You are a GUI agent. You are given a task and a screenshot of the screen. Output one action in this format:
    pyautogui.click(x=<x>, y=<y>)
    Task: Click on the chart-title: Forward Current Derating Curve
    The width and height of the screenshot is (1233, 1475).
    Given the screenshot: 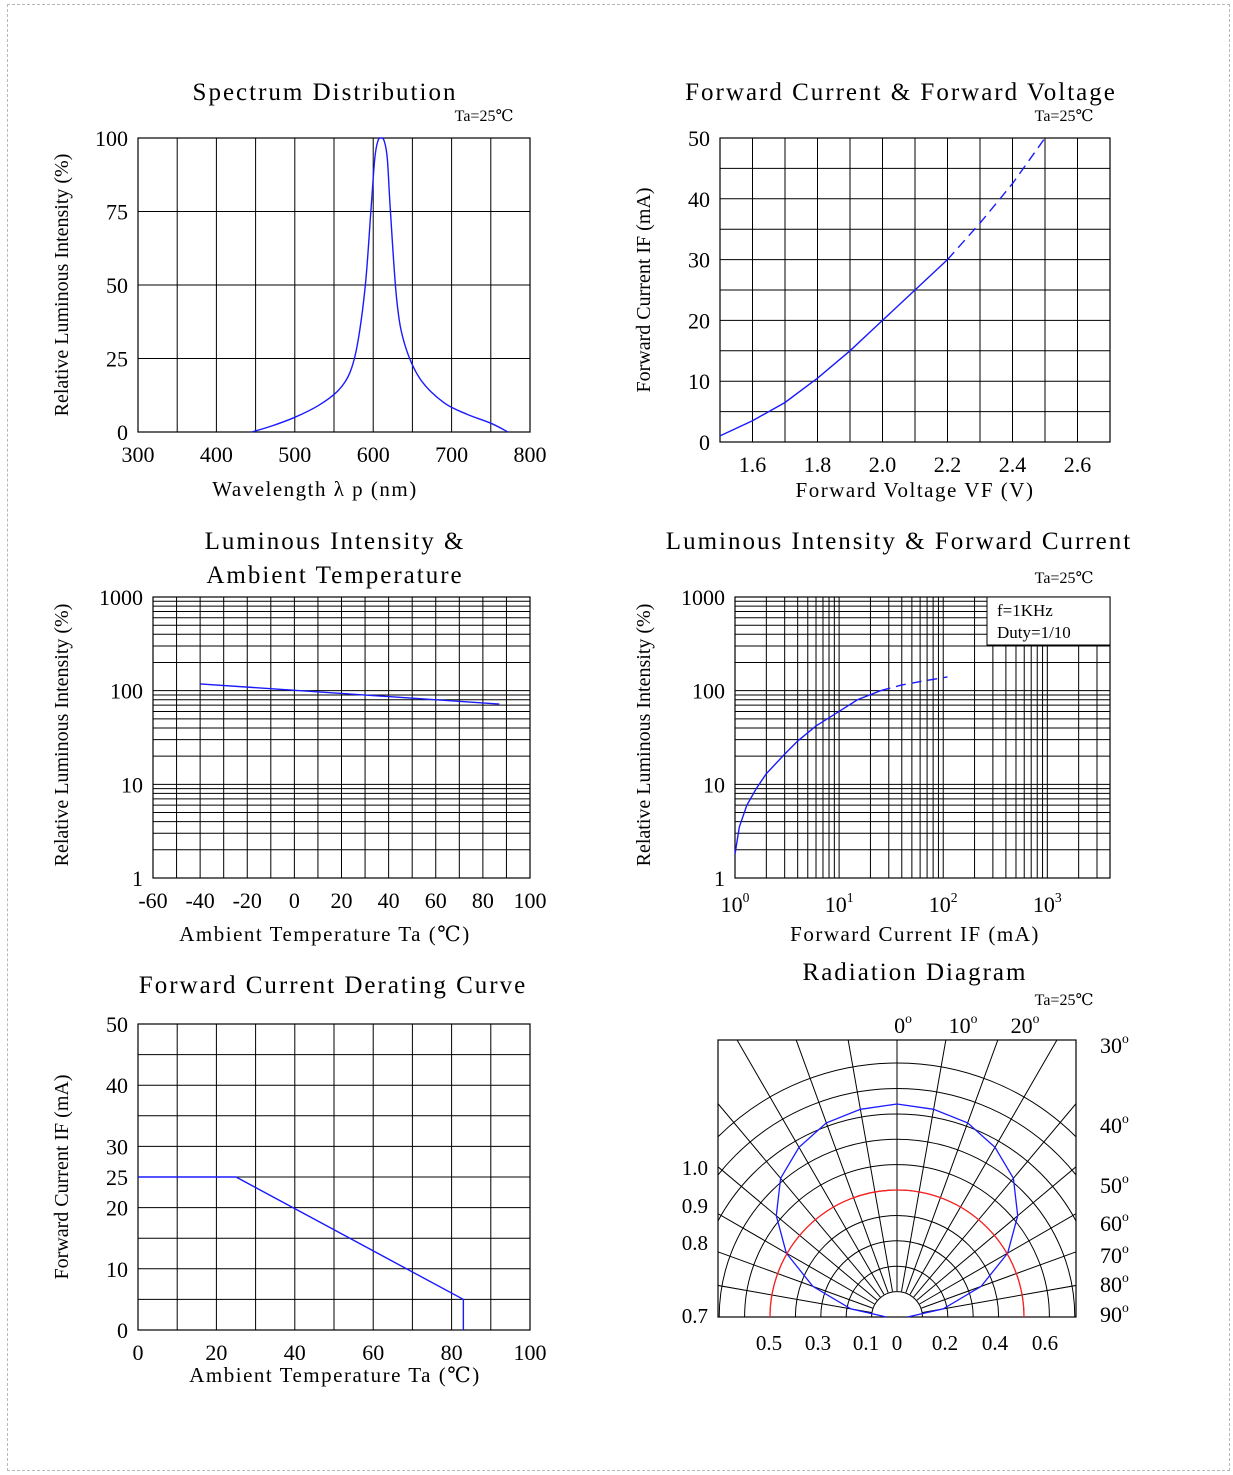 What is the action you would take?
    pyautogui.click(x=333, y=985)
    